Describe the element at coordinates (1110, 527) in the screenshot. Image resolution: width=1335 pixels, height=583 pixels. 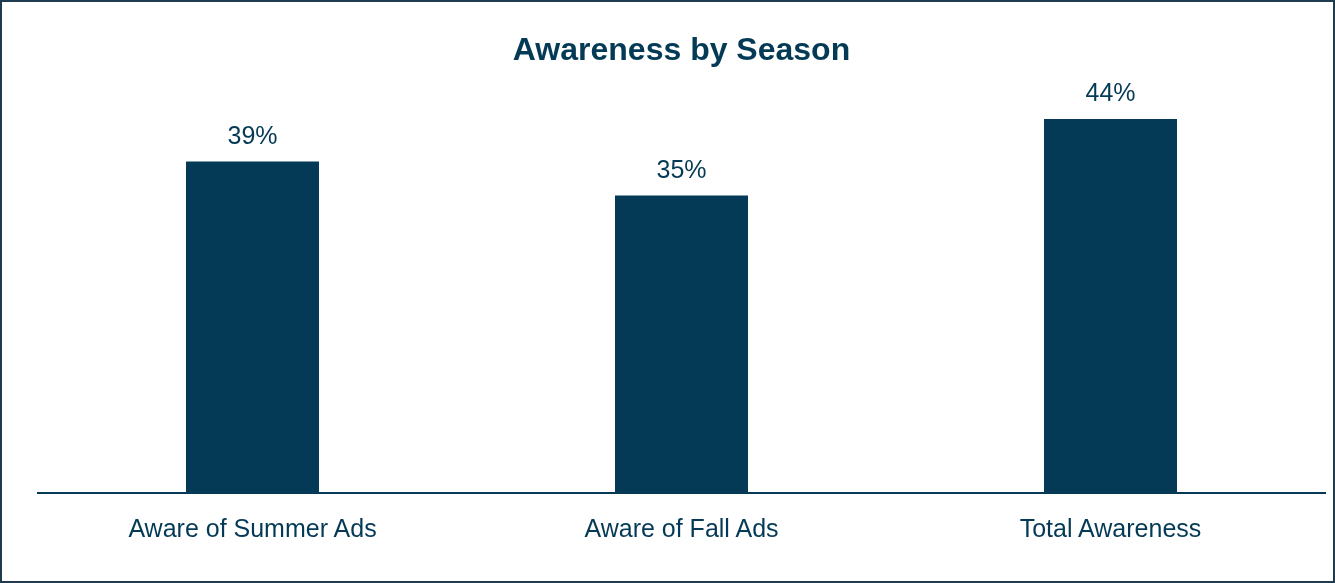
I see `x-tick-label: Total Awareness` at that location.